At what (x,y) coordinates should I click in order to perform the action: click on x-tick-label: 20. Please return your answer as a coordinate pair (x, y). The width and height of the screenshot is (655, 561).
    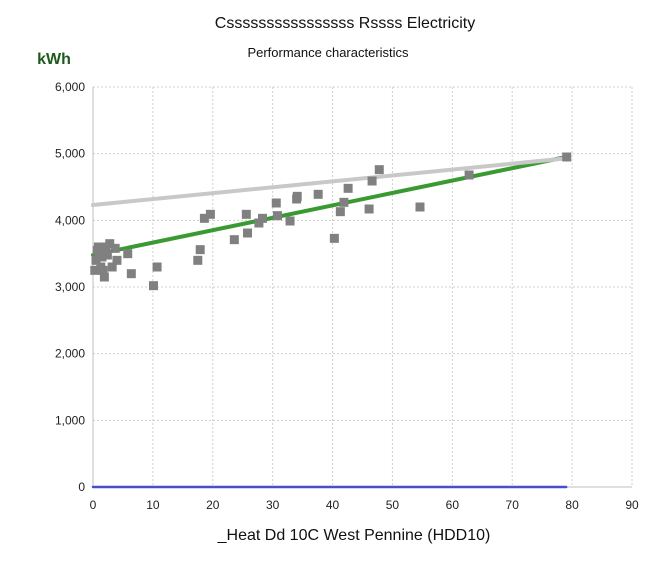
    Looking at the image, I should click on (213, 505).